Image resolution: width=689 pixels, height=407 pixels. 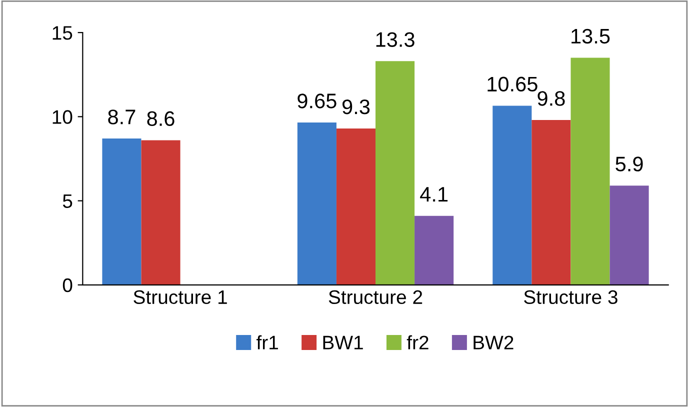 I want to click on y-tick-label: 0, so click(x=67, y=285).